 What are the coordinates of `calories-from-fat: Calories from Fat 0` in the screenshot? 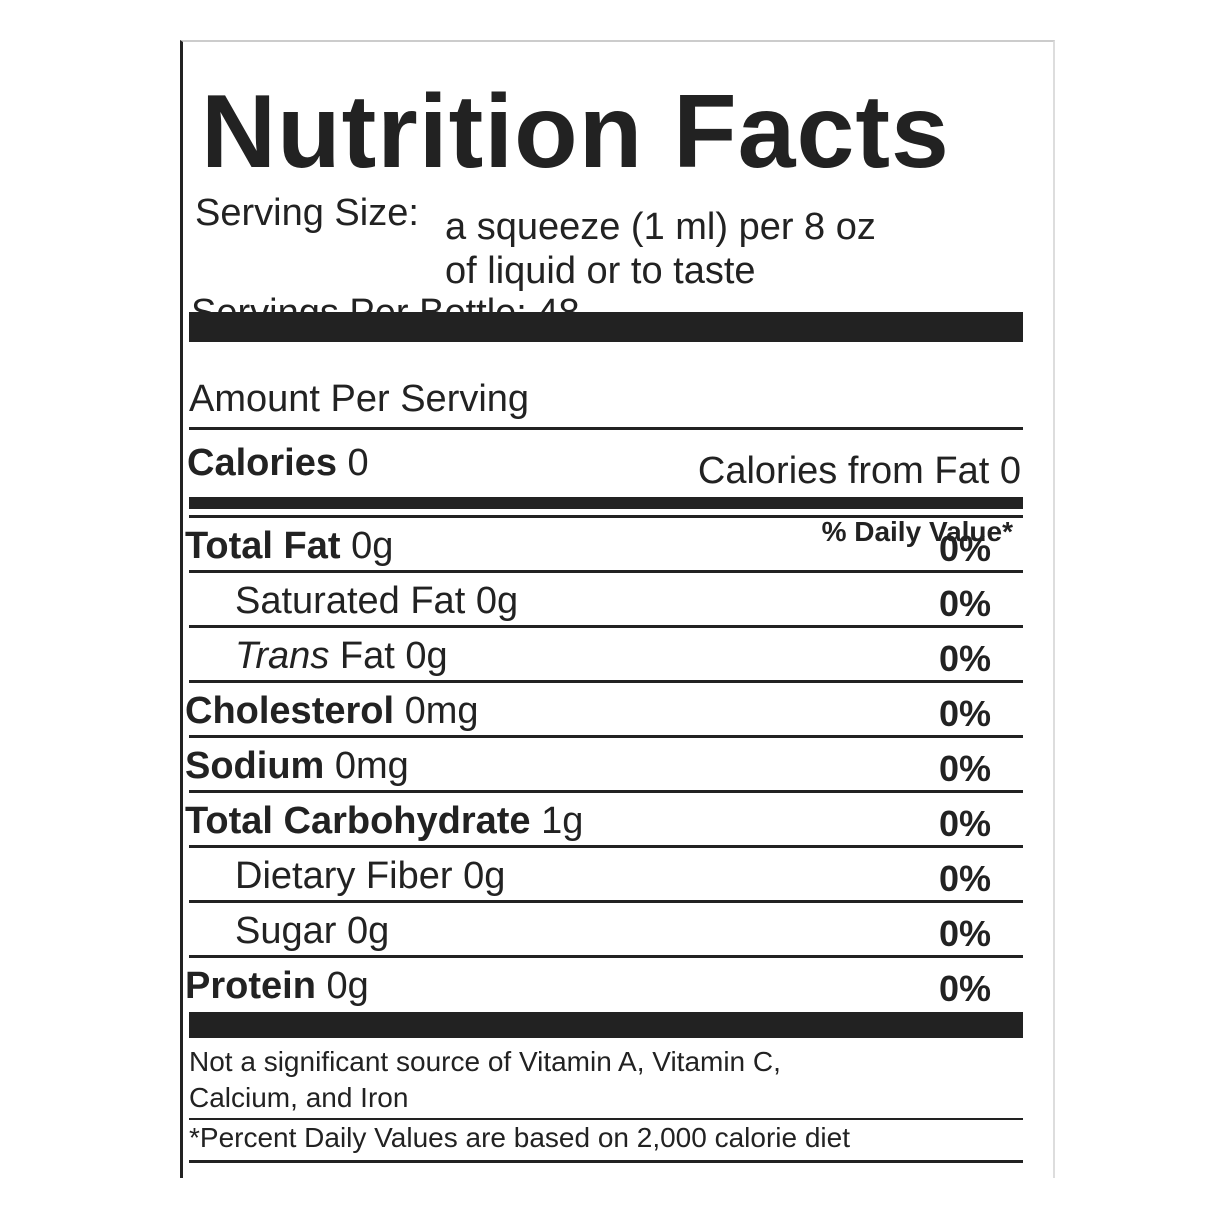 It's located at (859, 471).